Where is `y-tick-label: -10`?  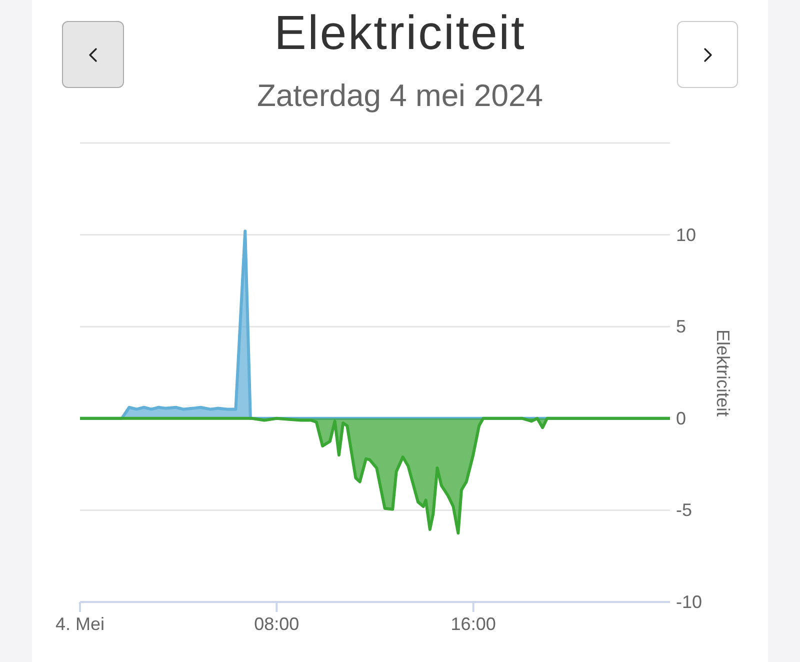
y-tick-label: -10 is located at coordinates (689, 602).